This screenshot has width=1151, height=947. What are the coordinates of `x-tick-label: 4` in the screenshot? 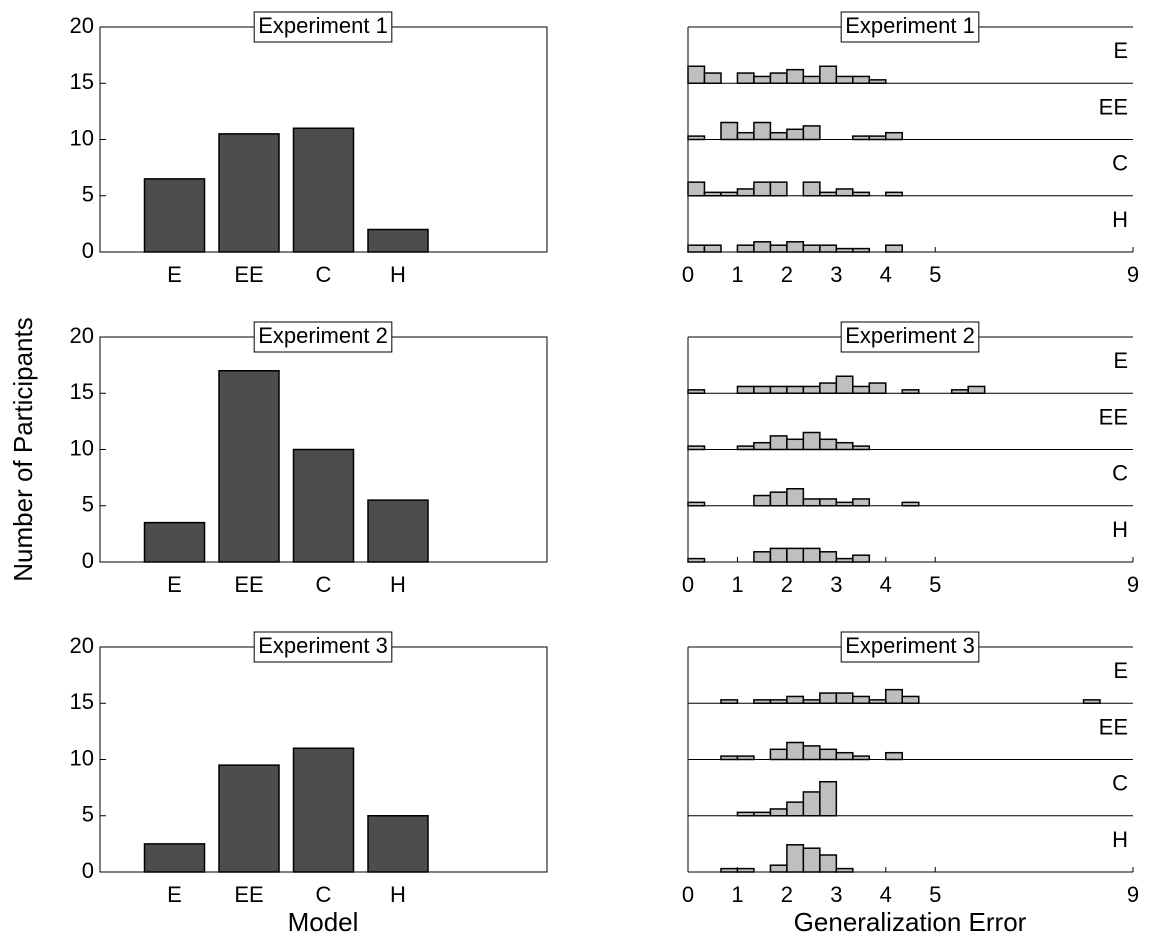 It's located at (886, 894).